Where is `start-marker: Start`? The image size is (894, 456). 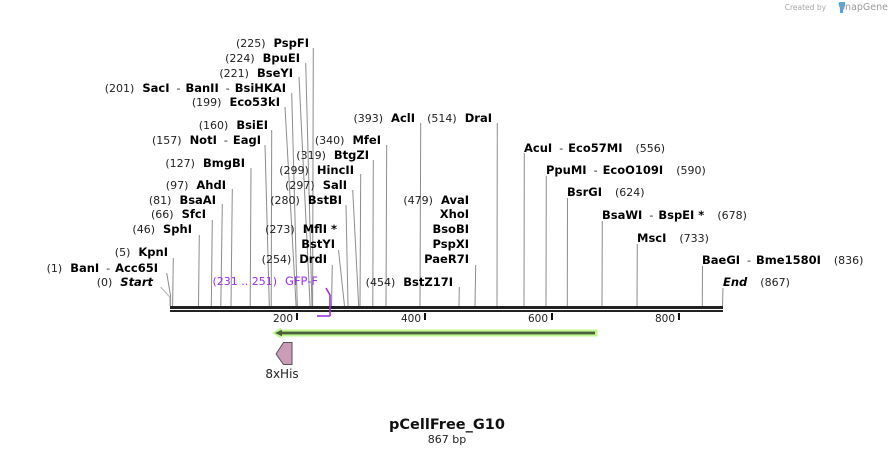
start-marker: Start is located at coordinates (136, 282).